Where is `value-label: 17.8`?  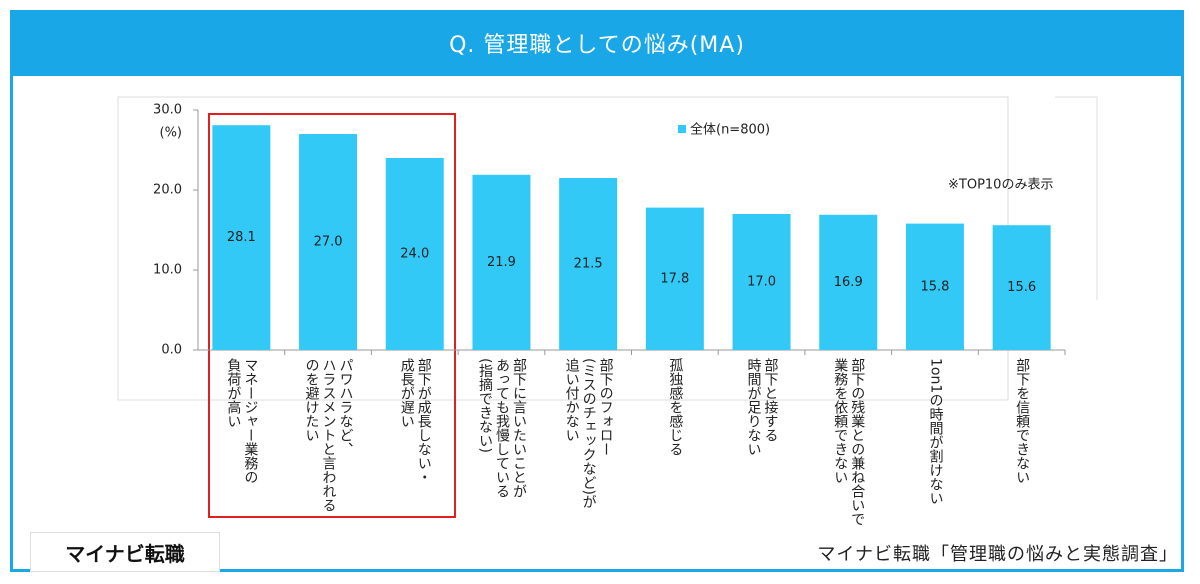 value-label: 17.8 is located at coordinates (674, 278).